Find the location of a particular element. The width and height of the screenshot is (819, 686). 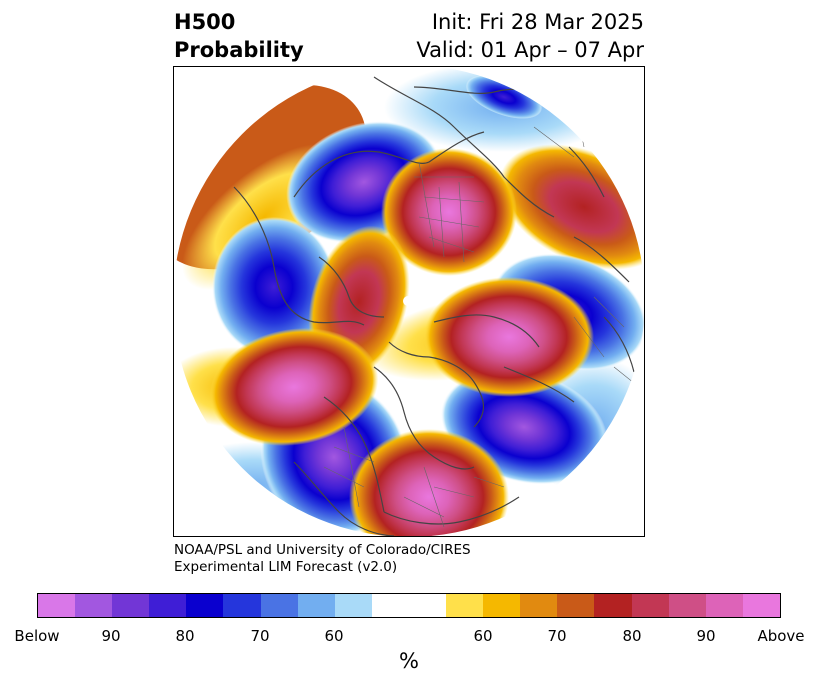

credit-line-2: Experimental LIM Forecast (v2.0) is located at coordinates (286, 567).